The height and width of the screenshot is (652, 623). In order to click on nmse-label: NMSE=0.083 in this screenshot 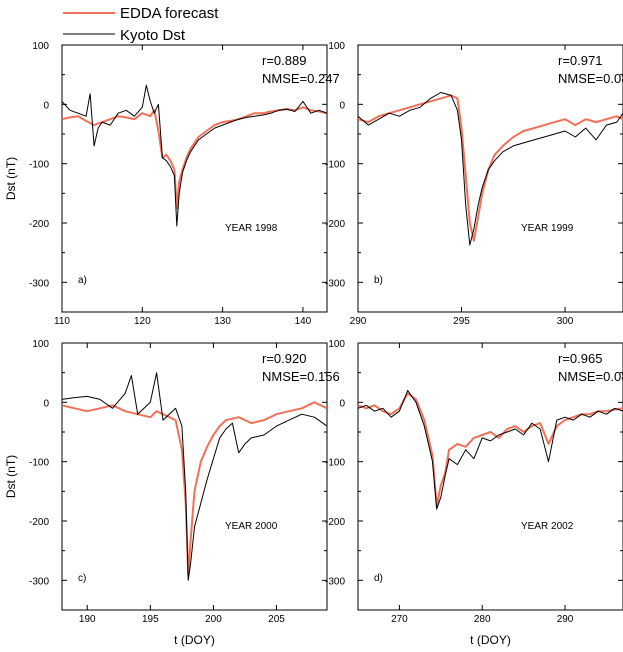, I will do `click(590, 376)`.